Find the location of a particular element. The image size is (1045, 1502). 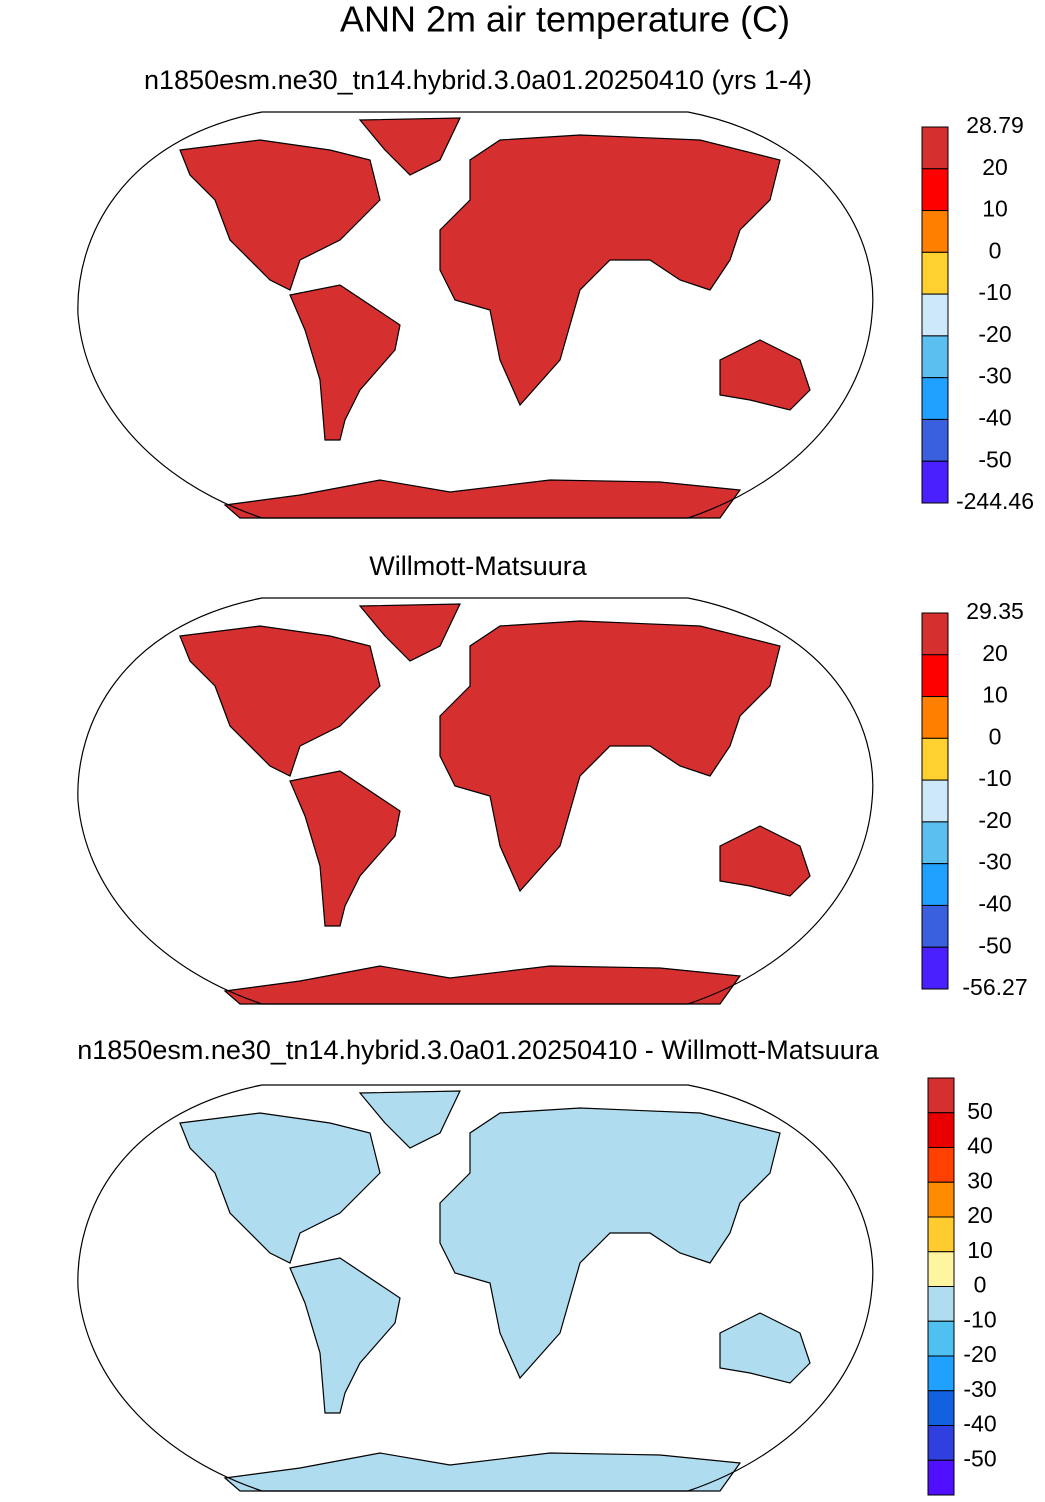

figure-title: ANN 2m air temperature (C) is located at coordinates (565, 20).